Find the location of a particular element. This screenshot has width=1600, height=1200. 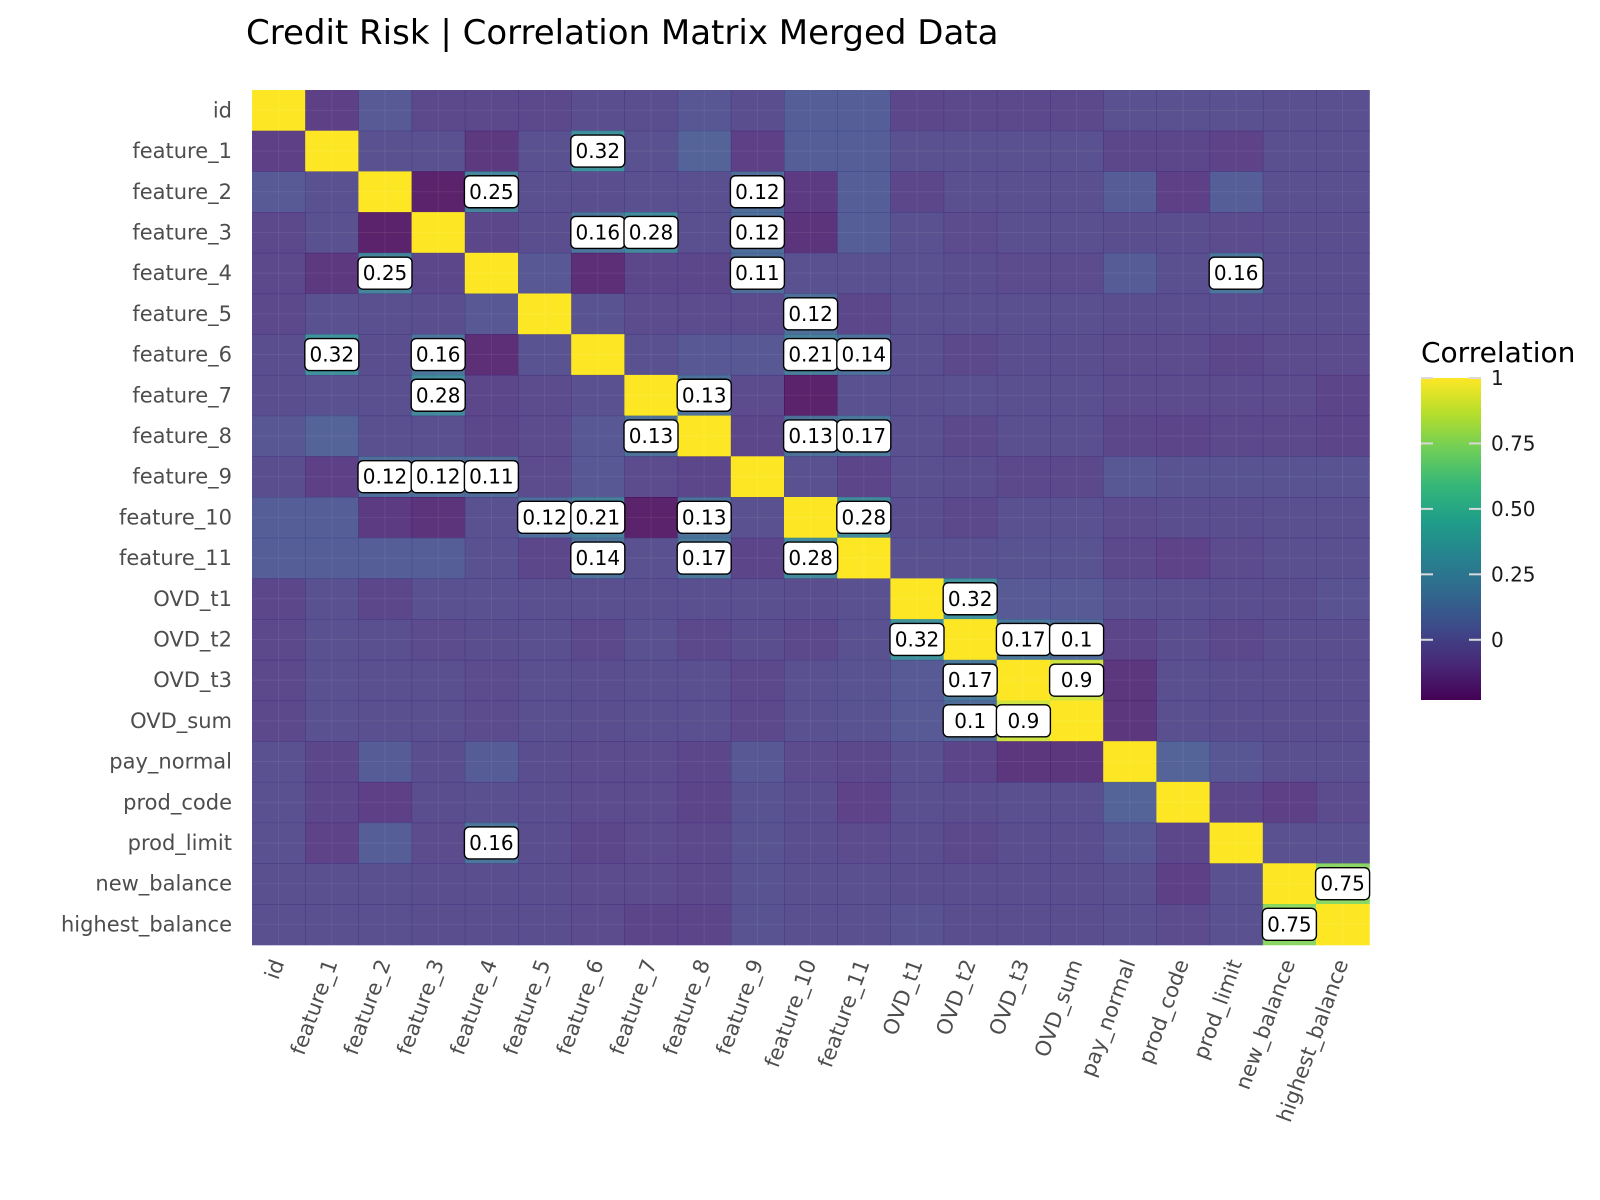

x-tick-label: feature_2 is located at coordinates (368, 1007).